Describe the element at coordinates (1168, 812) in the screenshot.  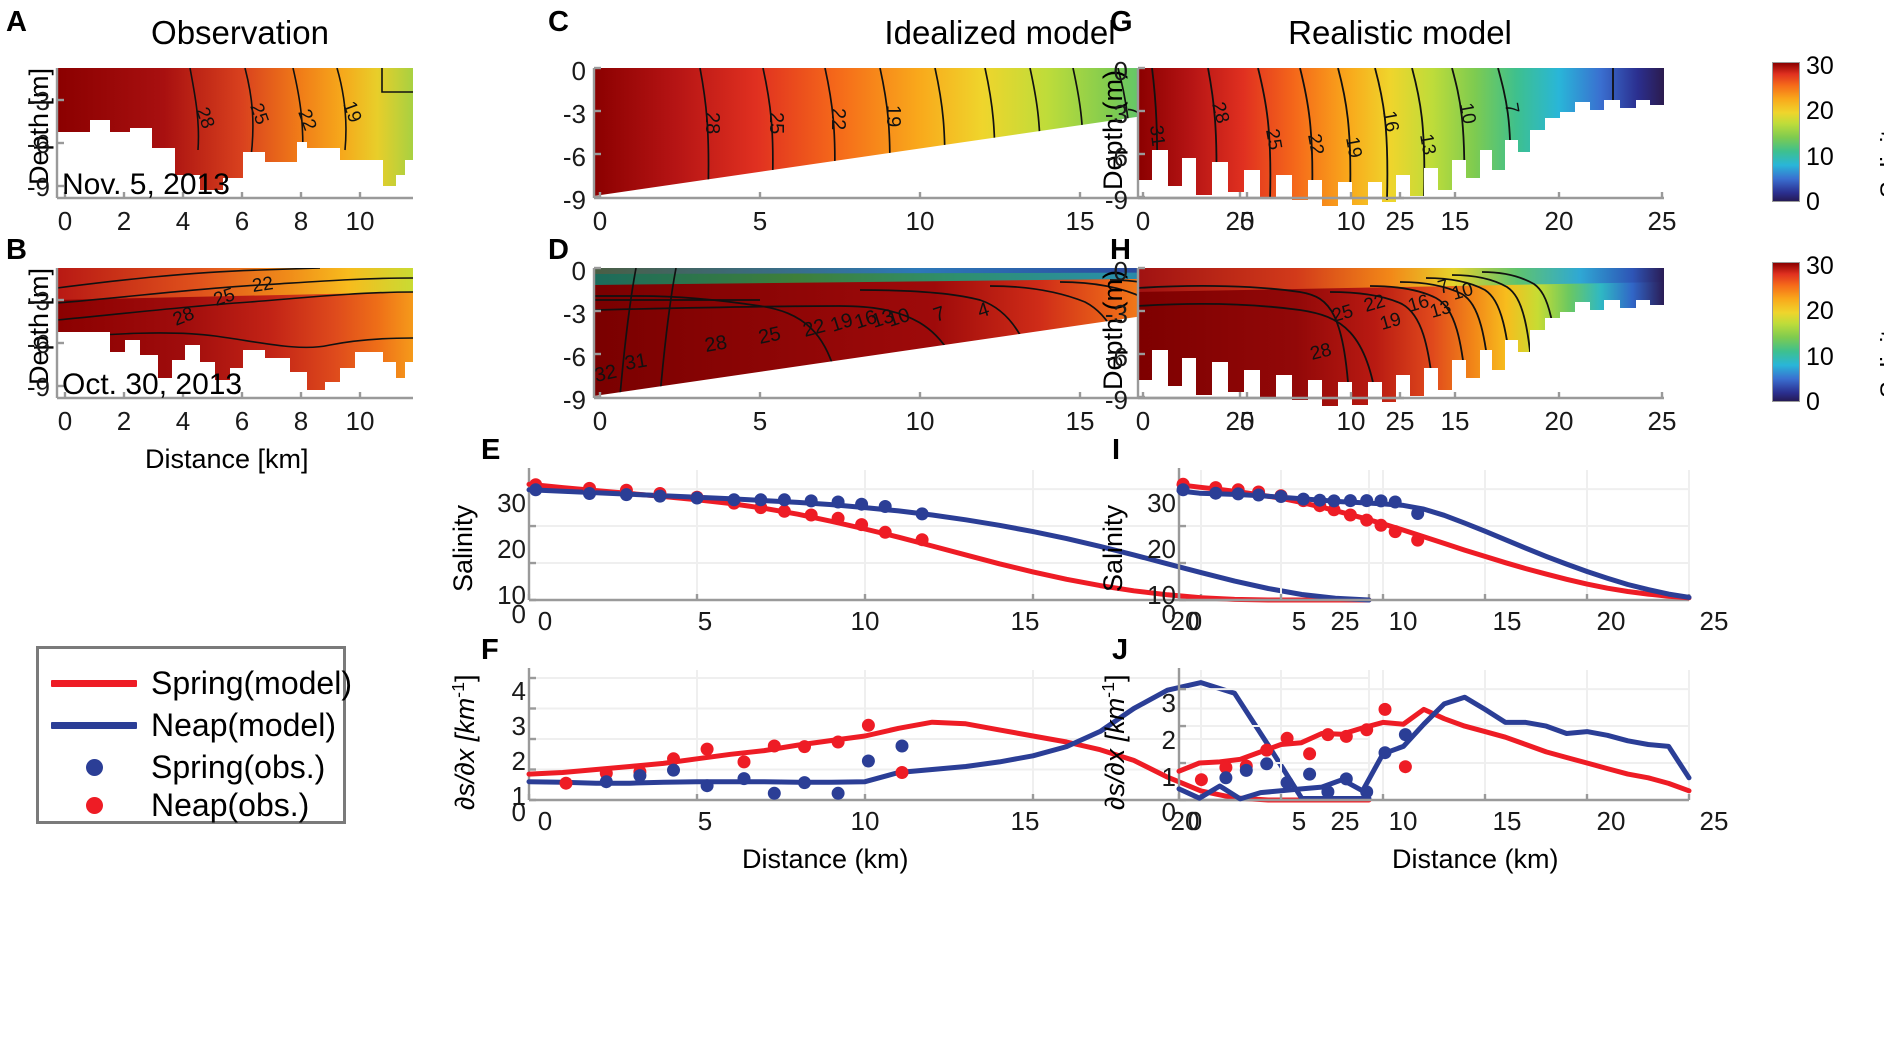
I see `panel-J-ytick-3: 0` at that location.